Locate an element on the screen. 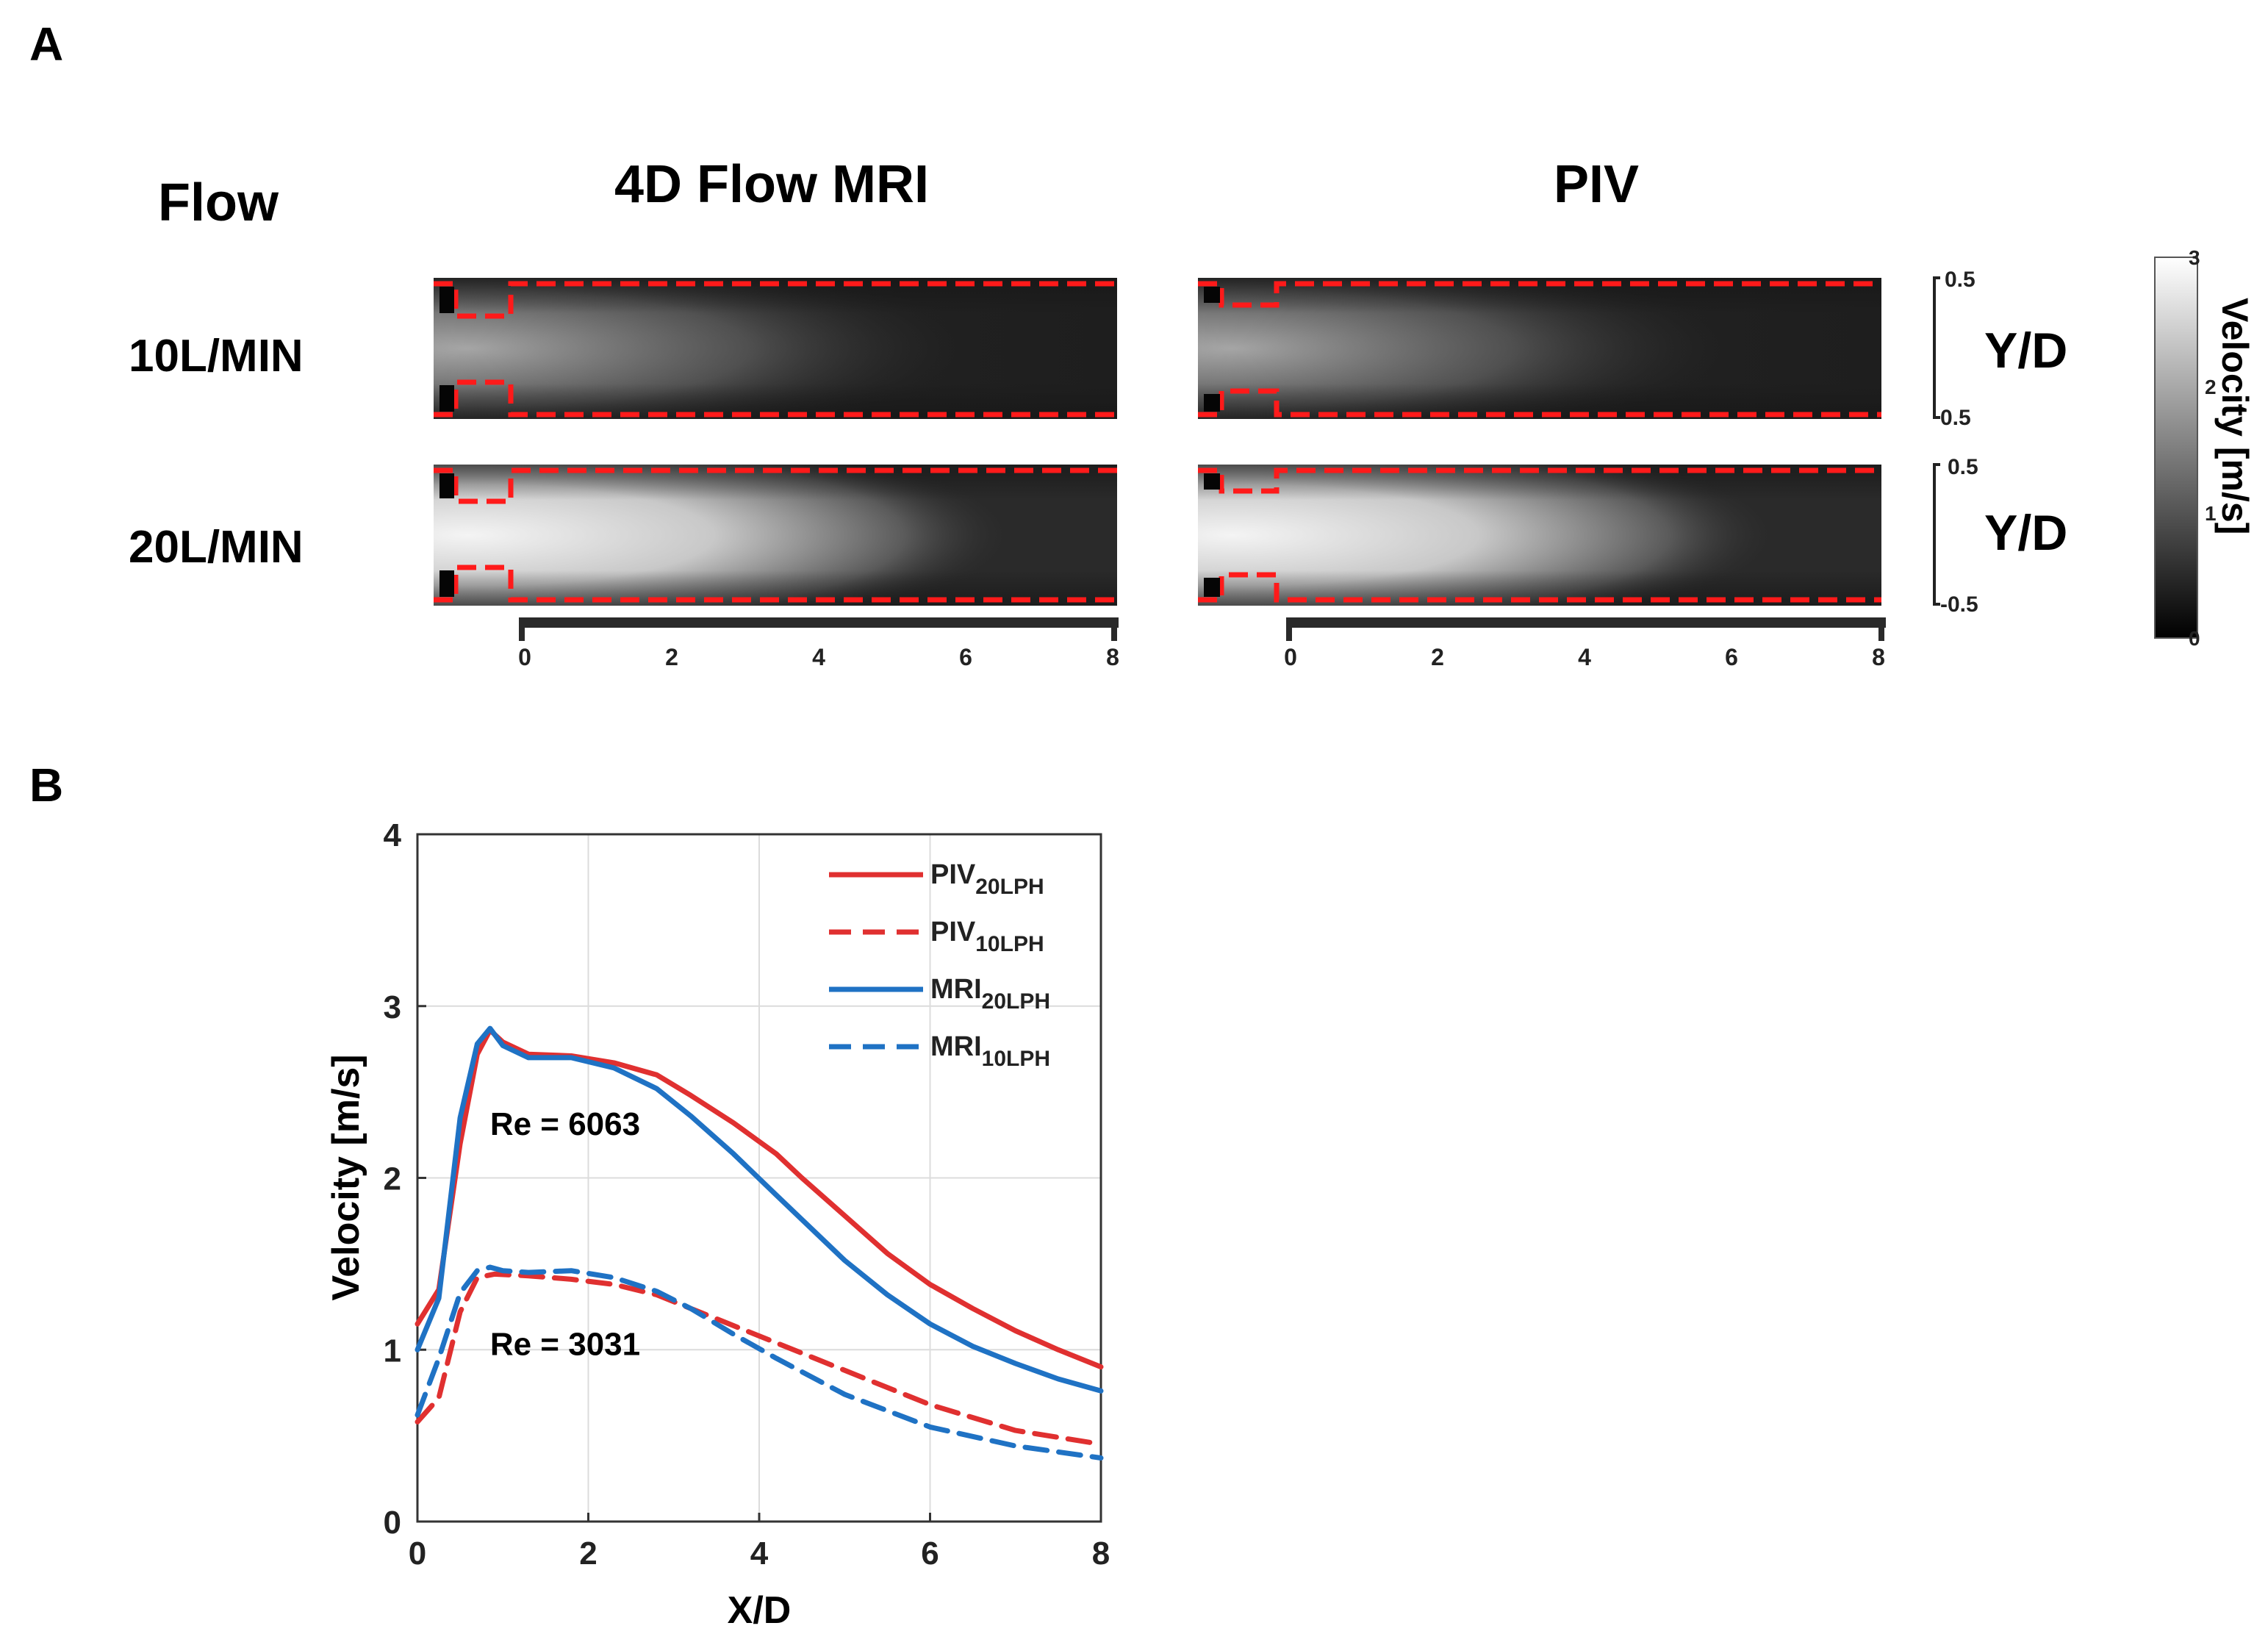 This screenshot has height=1634, width=2268. series-line-mri-10lph is located at coordinates (759, 1363).